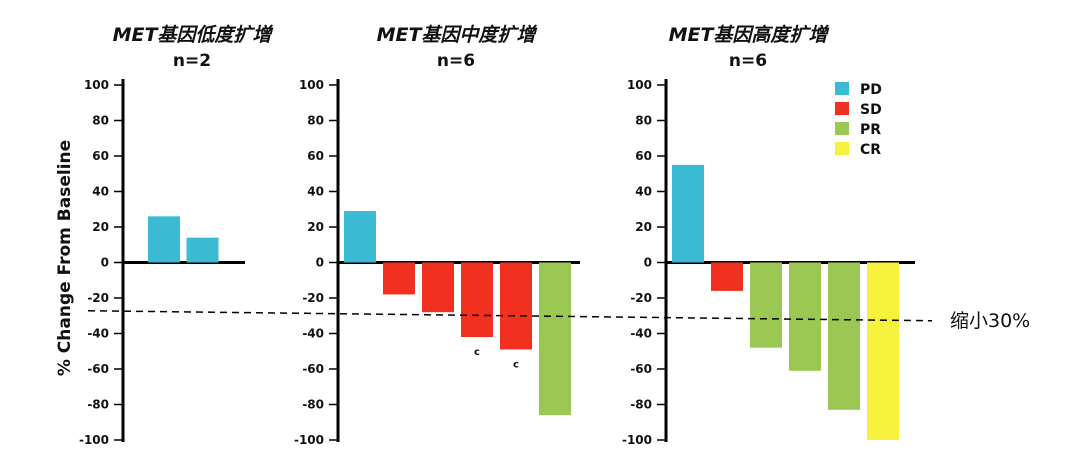 The width and height of the screenshot is (1068, 464). I want to click on threshold-line, so click(510, 316).